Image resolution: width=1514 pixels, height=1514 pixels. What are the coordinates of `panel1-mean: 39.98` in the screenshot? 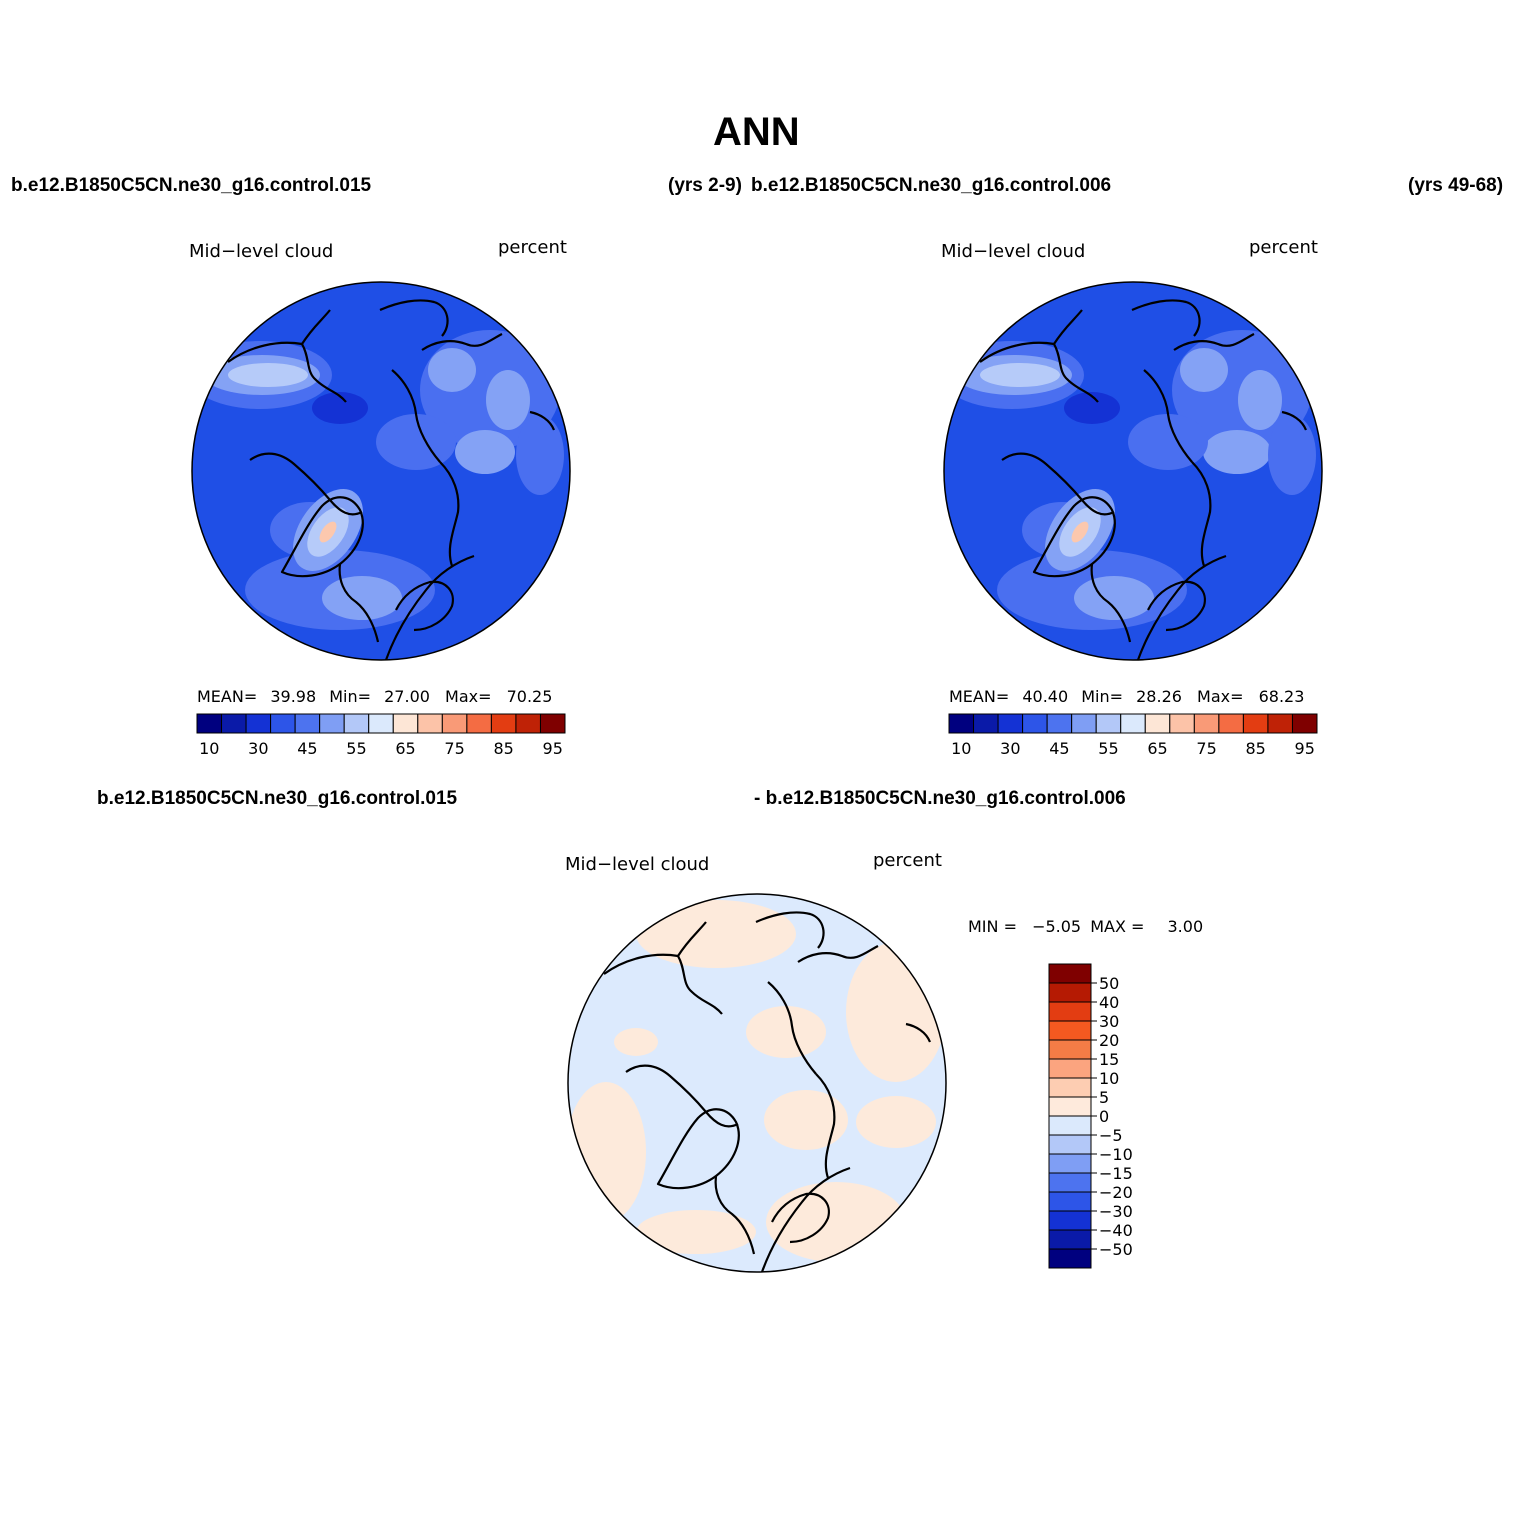 It's located at (293, 696).